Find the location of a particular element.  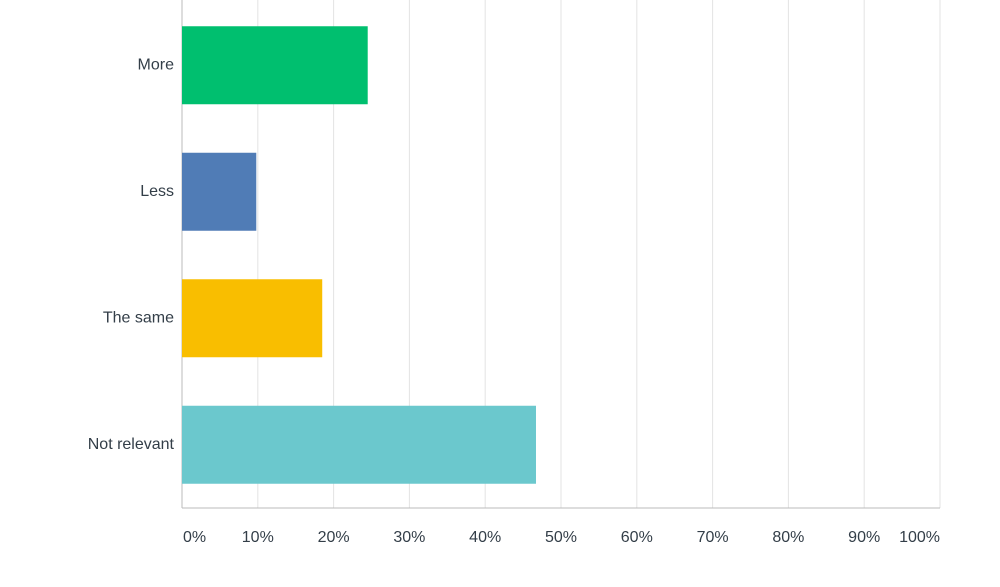

y-tick-label: The same is located at coordinates (138, 317).